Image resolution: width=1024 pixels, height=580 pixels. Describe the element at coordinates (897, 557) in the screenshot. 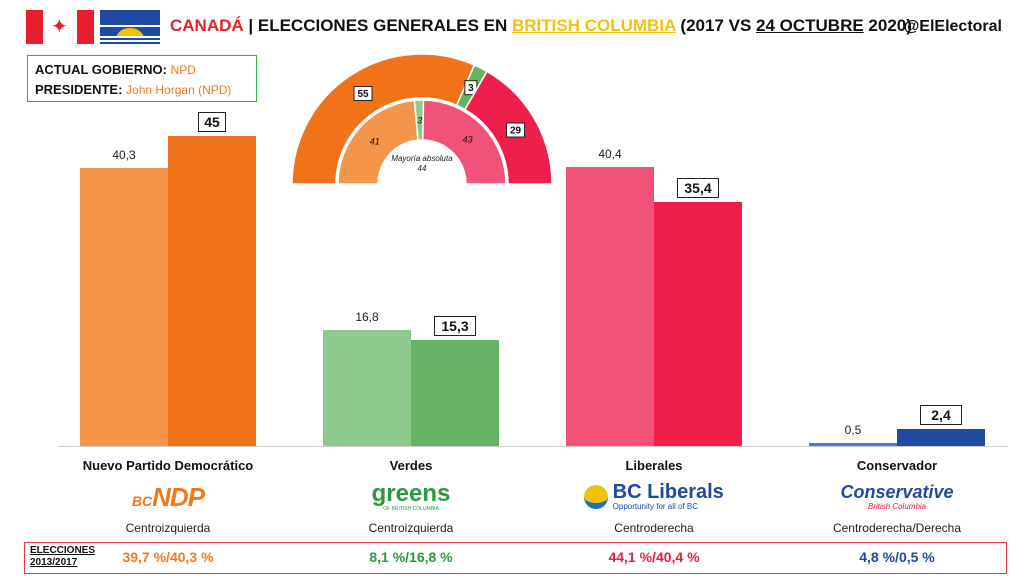

I see `previous-elections-result: 4,8 %/0,5 %` at that location.